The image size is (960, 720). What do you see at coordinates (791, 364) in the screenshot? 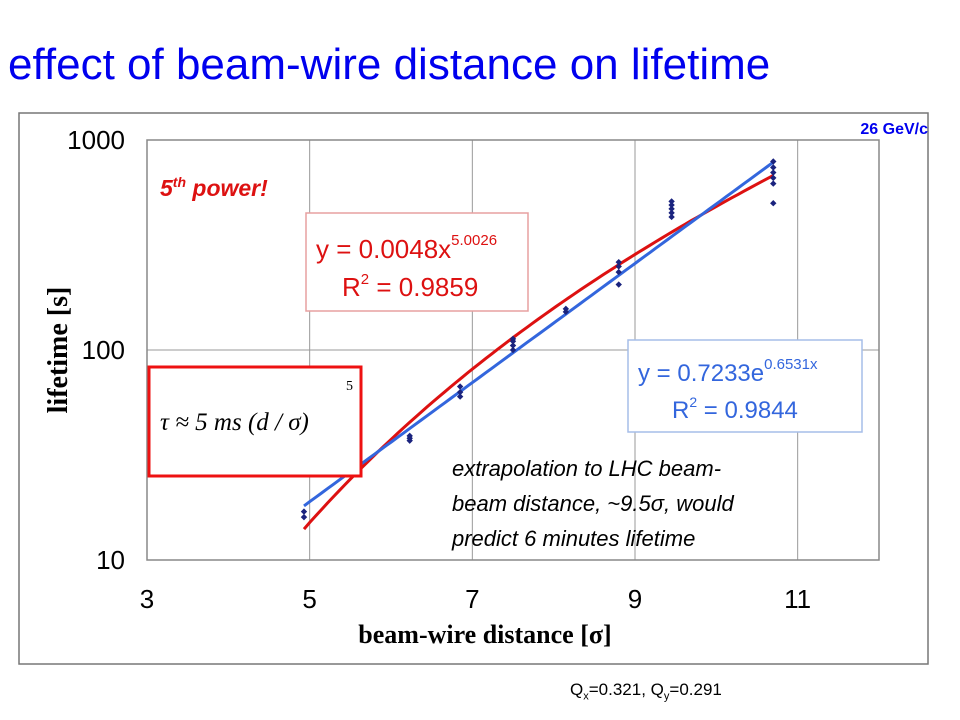
I see `exp-fit-eq-exp: 0.6531x` at bounding box center [791, 364].